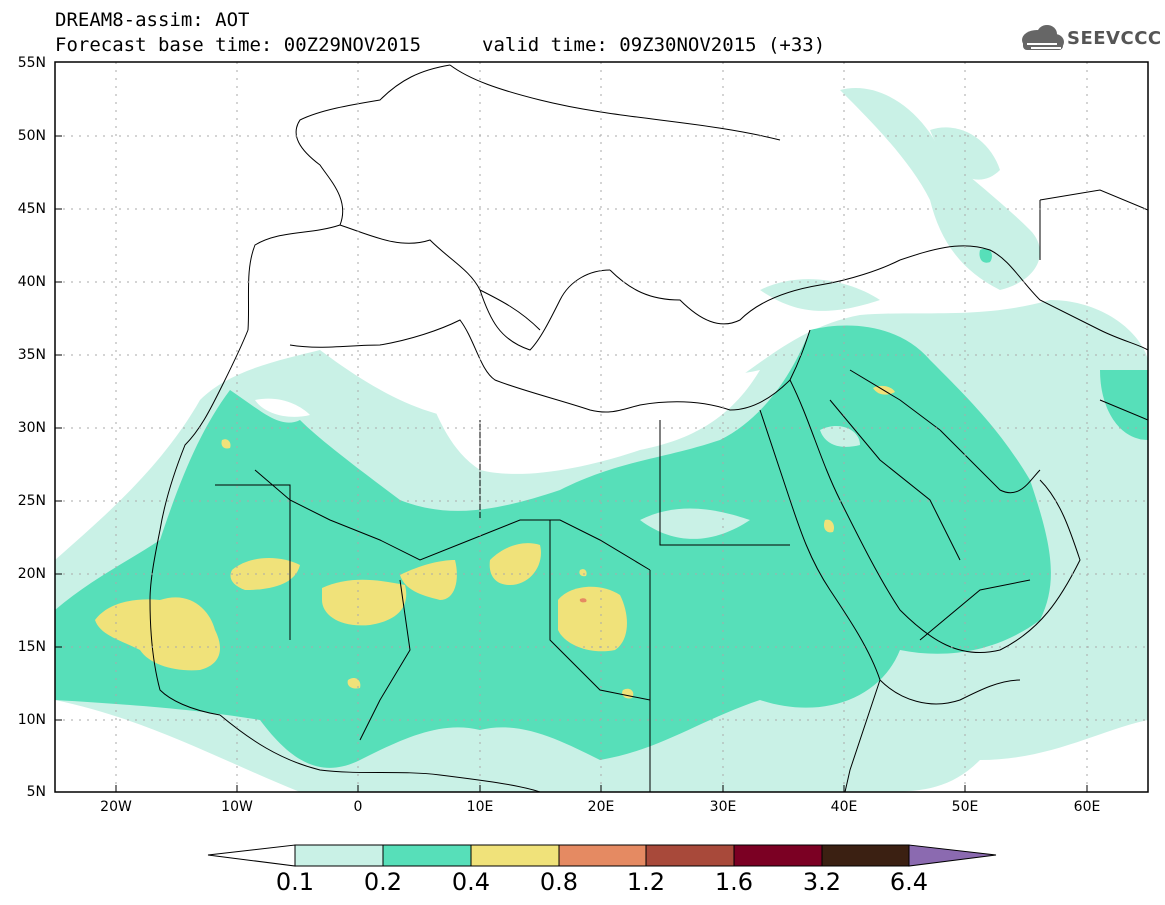  What do you see at coordinates (507, 422) in the screenshot?
I see `aot-clear-area` at bounding box center [507, 422].